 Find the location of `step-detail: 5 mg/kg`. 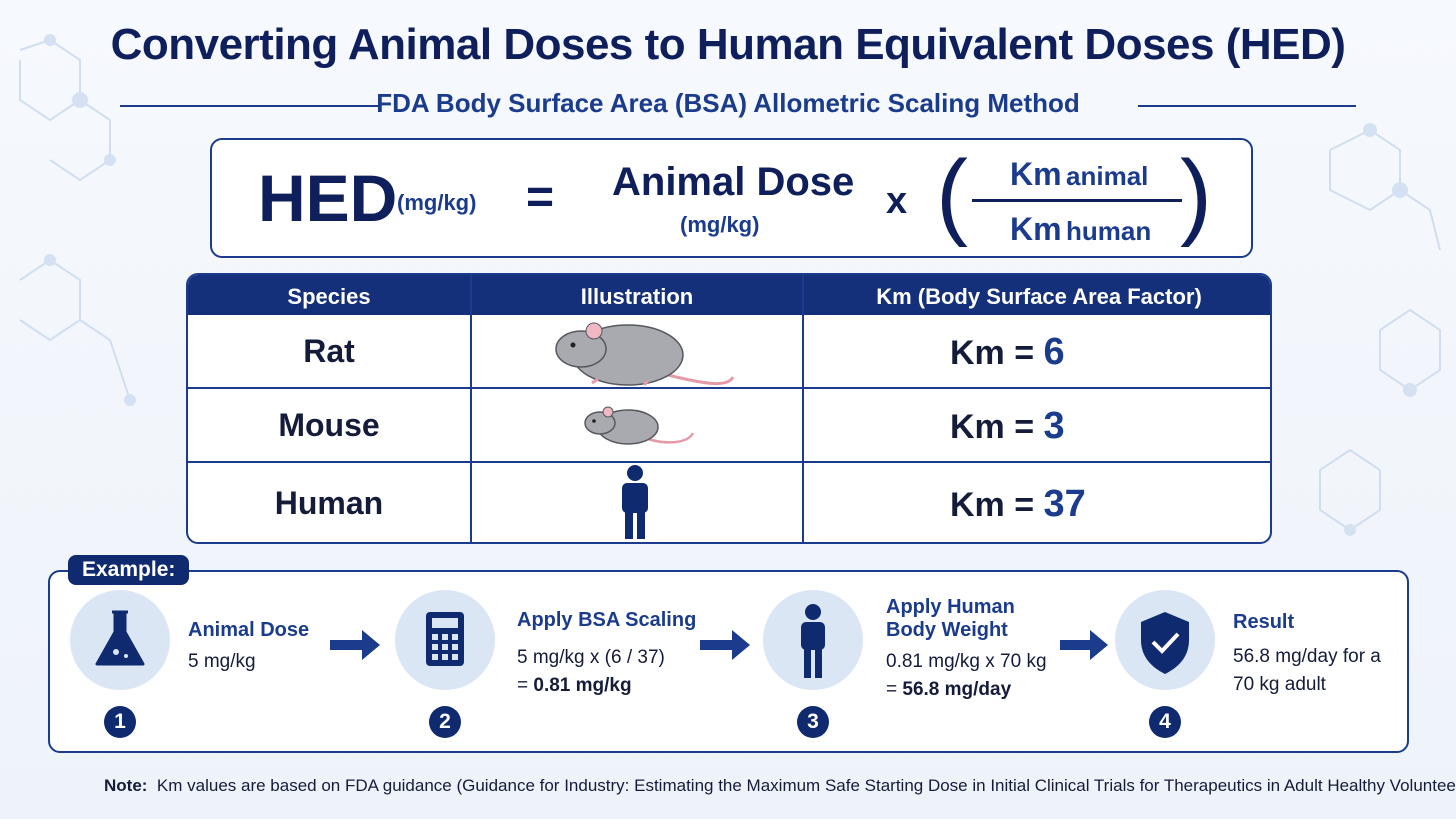

step-detail: 5 mg/kg is located at coordinates (222, 661).